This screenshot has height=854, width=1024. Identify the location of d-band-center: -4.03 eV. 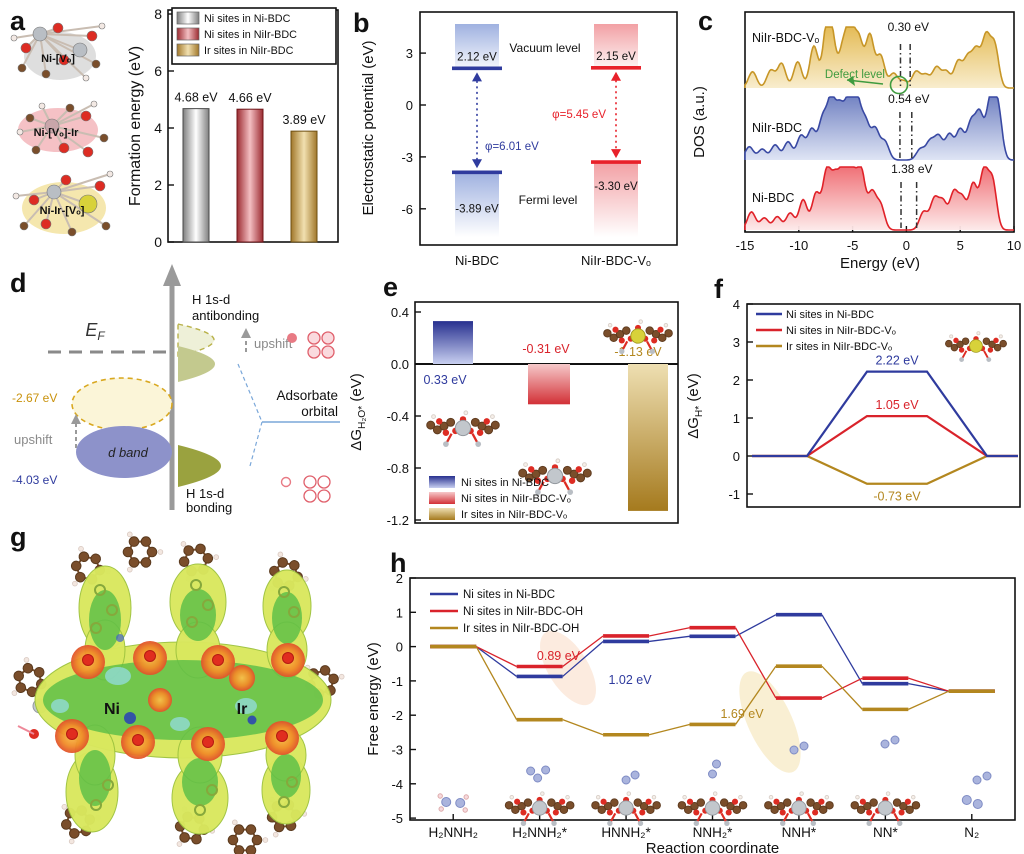
(34, 480).